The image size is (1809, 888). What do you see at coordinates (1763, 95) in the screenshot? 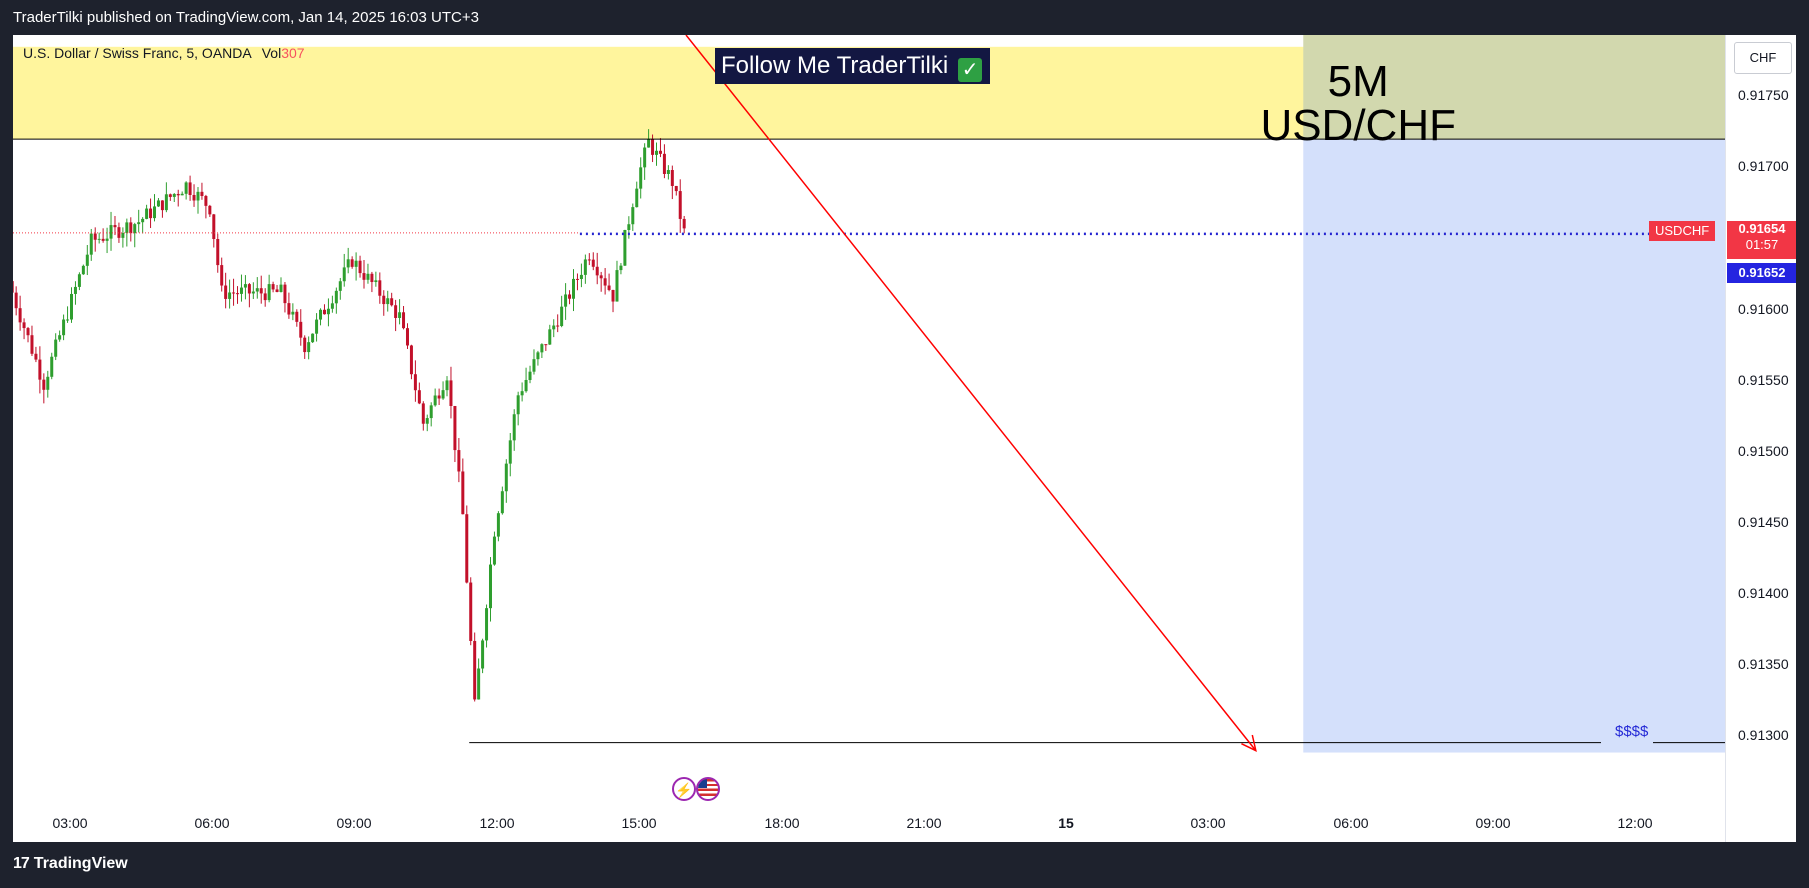
I see `price-tick: 0.91750` at bounding box center [1763, 95].